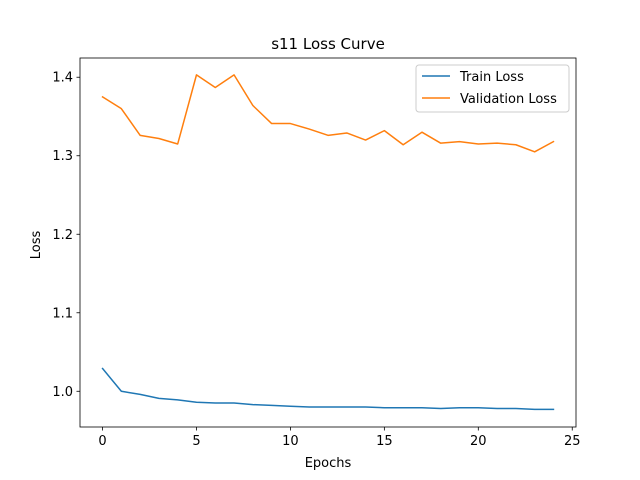 The height and width of the screenshot is (480, 640). What do you see at coordinates (102, 441) in the screenshot?
I see `x-tick-label: 0` at bounding box center [102, 441].